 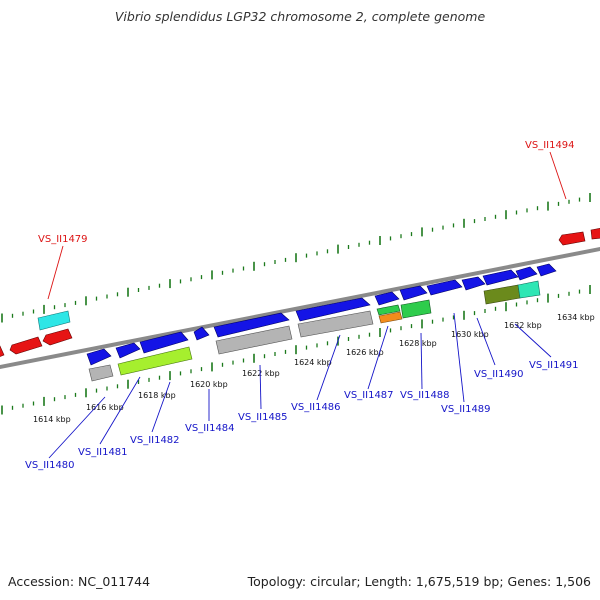 What do you see at coordinates (210, 428) in the screenshot?
I see `gene-label: VS_II1484` at bounding box center [210, 428].